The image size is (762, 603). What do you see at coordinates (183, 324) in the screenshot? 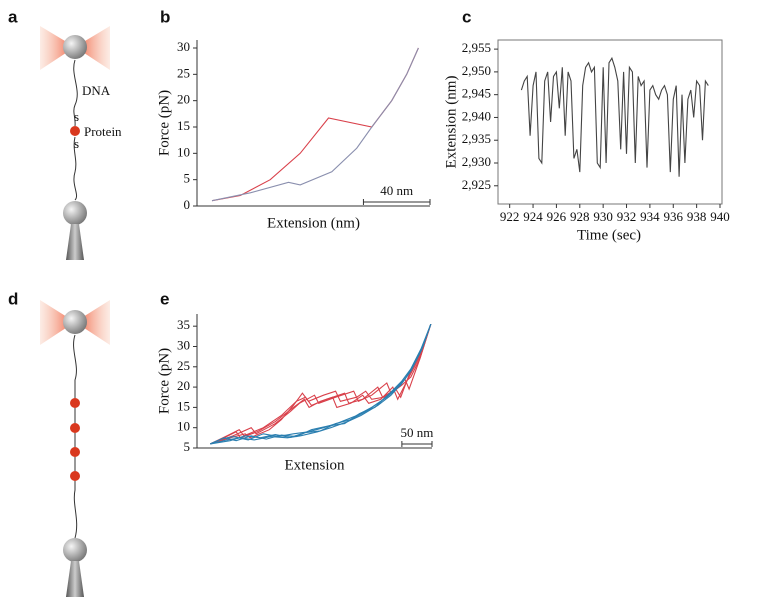
I see `y-tick-label: 35` at bounding box center [183, 324].